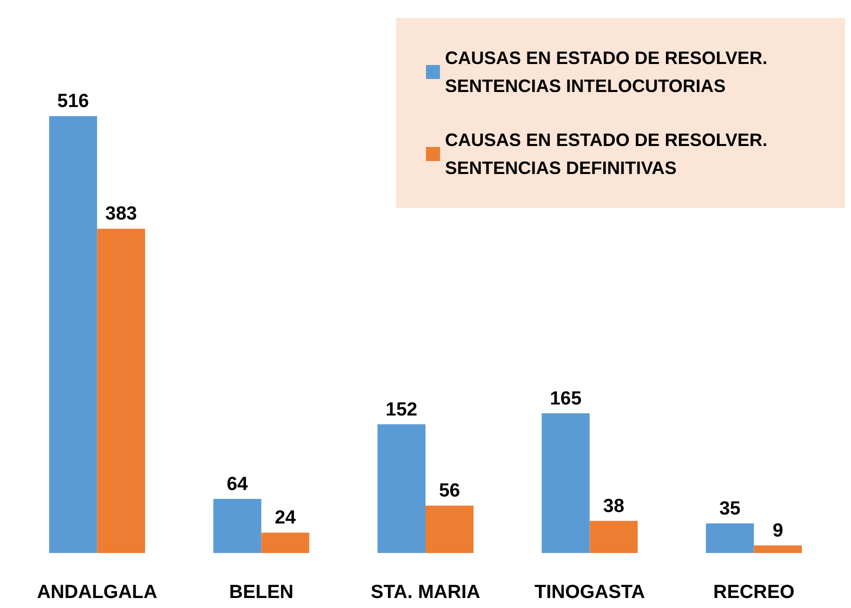  I want to click on x-tick-label: STA. MARIA, so click(425, 592).